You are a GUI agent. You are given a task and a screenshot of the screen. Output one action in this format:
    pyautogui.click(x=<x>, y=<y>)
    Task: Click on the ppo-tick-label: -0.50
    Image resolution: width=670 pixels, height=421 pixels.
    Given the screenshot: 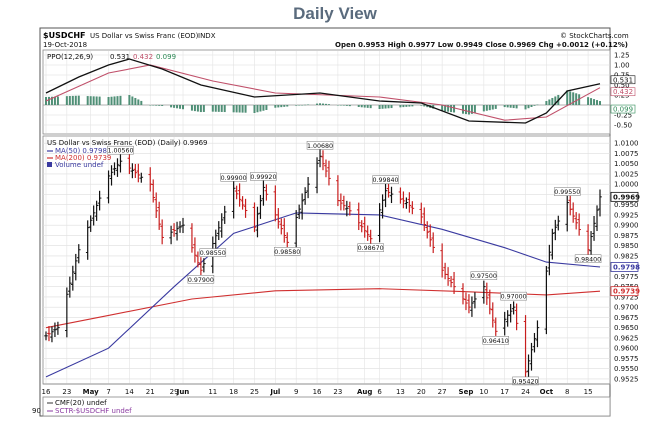 What is the action you would take?
    pyautogui.click(x=623, y=126)
    